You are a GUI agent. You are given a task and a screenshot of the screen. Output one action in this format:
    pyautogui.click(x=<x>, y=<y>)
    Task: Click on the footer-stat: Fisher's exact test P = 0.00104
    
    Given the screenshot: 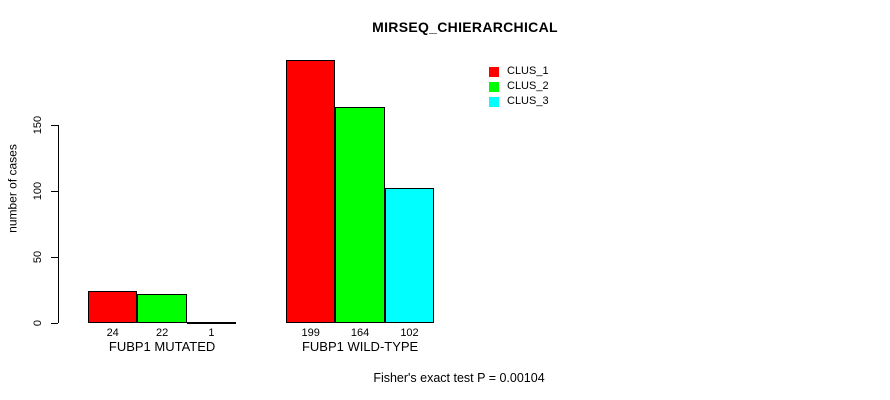 What is the action you would take?
    pyautogui.click(x=459, y=378)
    